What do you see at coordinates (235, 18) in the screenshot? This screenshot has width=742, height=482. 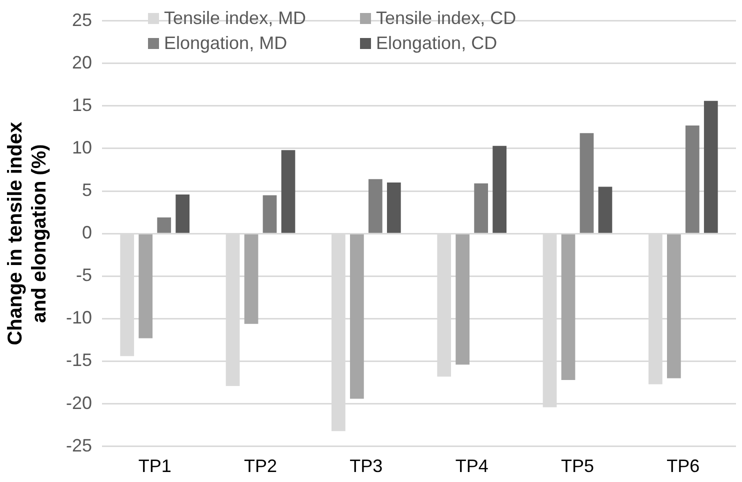 I see `legend-label: Tensile index, MD` at bounding box center [235, 18].